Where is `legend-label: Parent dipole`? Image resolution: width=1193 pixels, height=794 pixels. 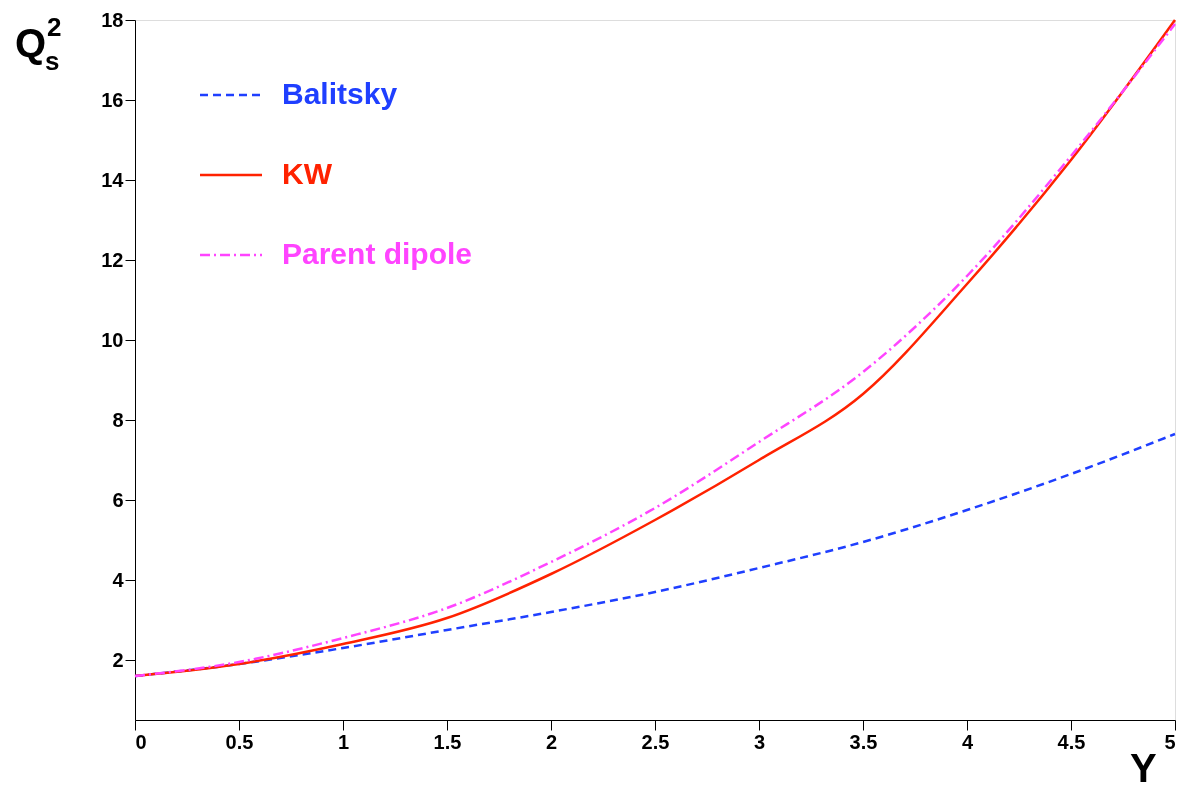 legend-label: Parent dipole is located at coordinates (377, 253).